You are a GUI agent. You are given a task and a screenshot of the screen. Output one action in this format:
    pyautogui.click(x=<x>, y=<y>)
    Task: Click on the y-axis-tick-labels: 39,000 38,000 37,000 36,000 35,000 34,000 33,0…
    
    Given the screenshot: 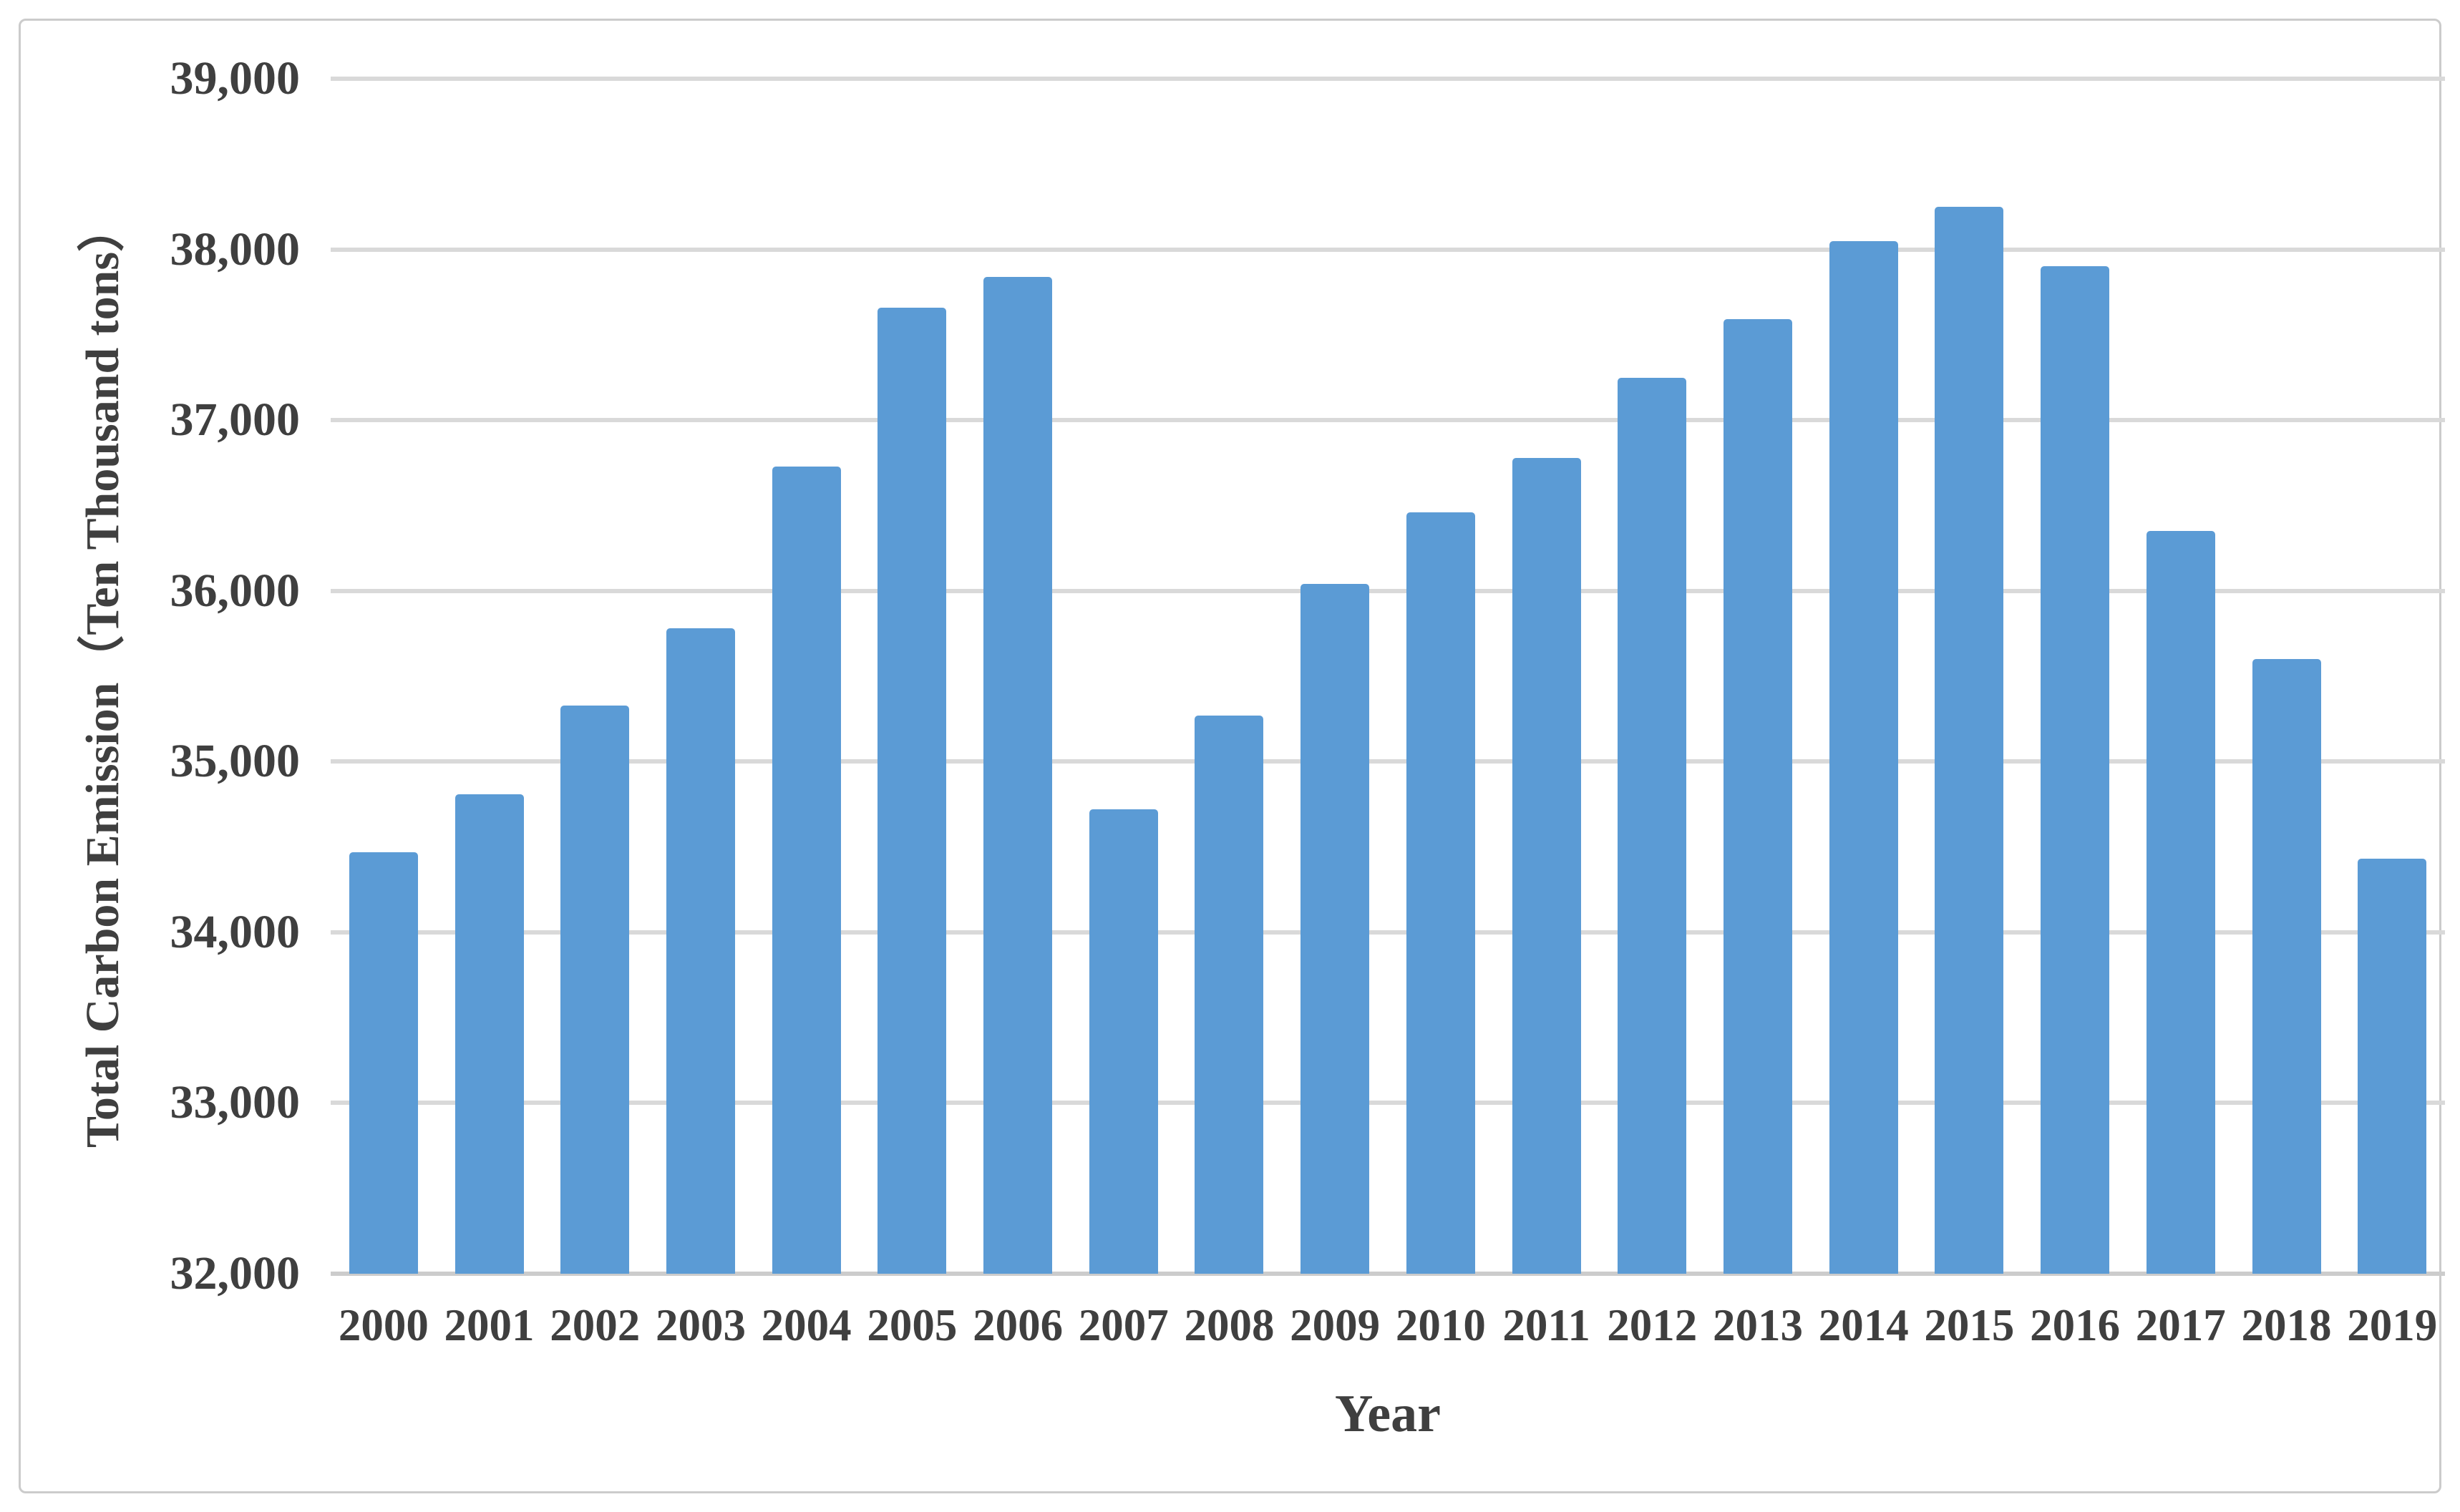 What is the action you would take?
    pyautogui.click(x=163, y=675)
    